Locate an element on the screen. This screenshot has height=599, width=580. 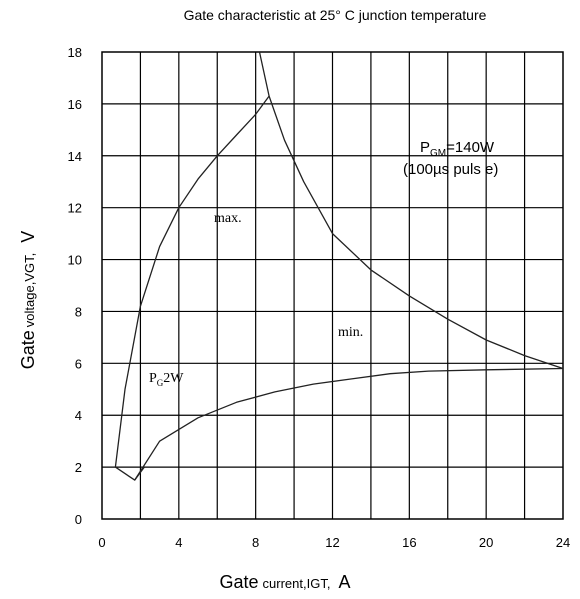
x-tick-label: 8 is located at coordinates (255, 542).